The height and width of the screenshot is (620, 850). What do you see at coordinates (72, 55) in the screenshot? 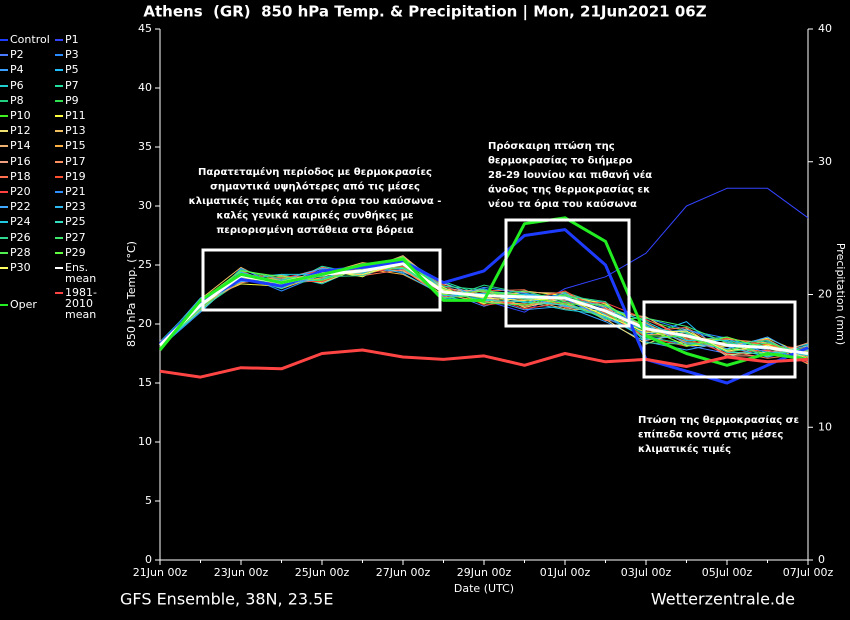
I see `legend-label: P3` at bounding box center [72, 55].